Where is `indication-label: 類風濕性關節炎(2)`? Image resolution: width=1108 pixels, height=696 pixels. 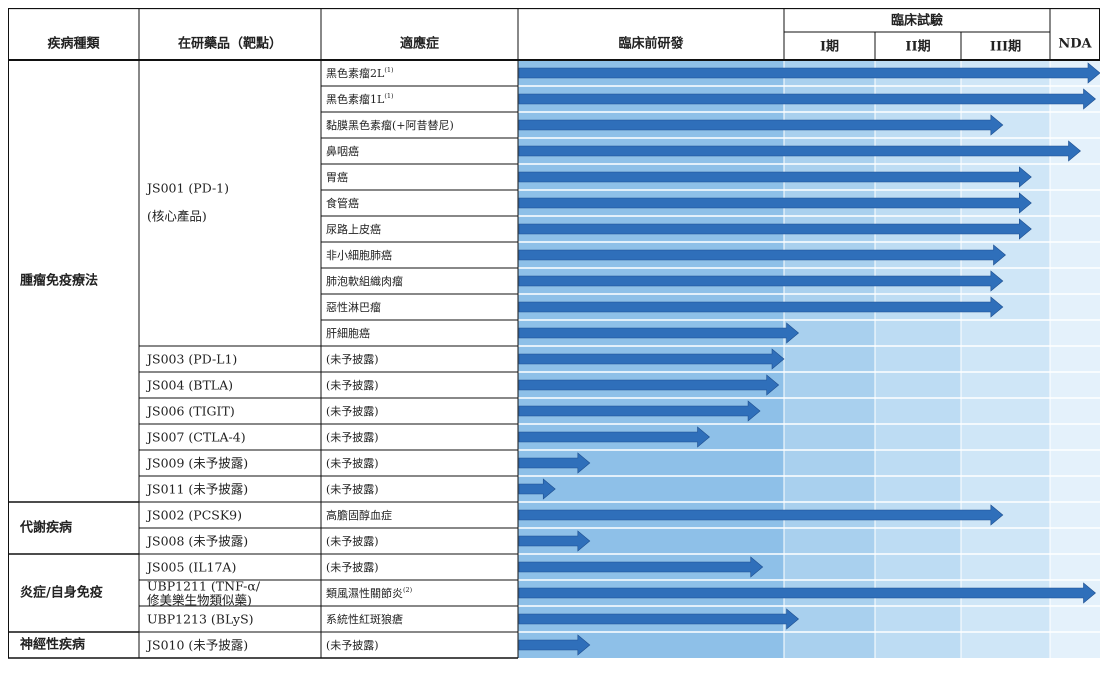
indication-label: 類風濕性關節炎(2) is located at coordinates (369, 593).